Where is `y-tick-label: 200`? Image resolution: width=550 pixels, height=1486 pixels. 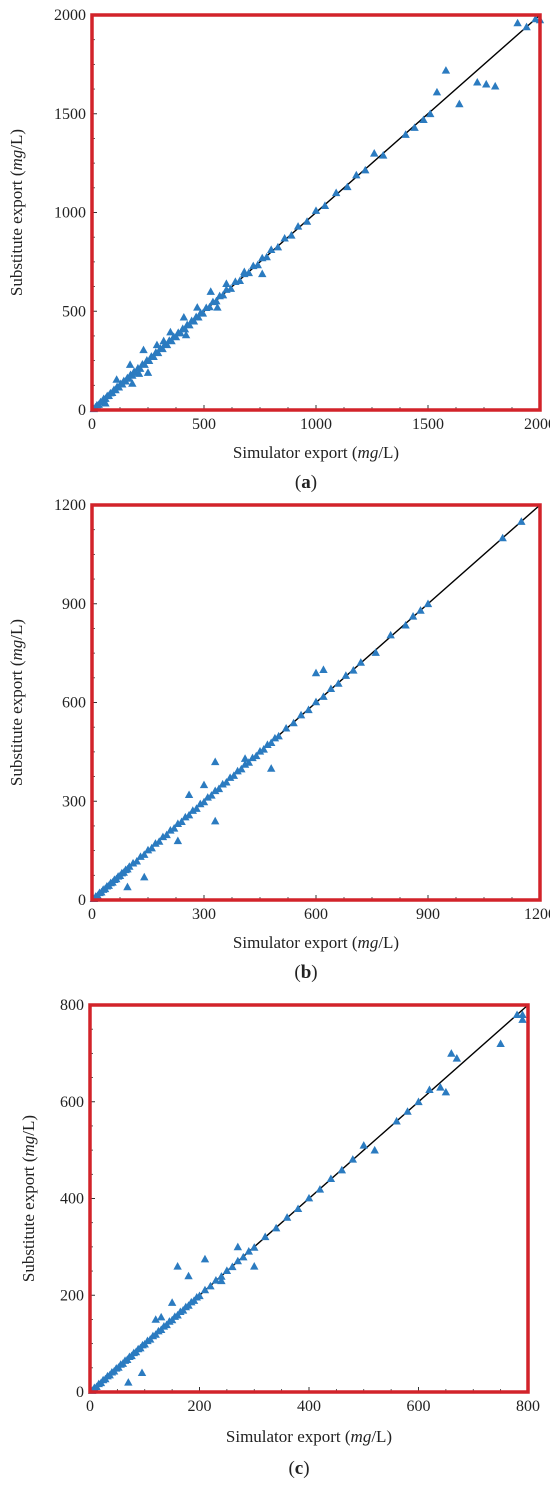
y-tick-label: 200 is located at coordinates (72, 1295).